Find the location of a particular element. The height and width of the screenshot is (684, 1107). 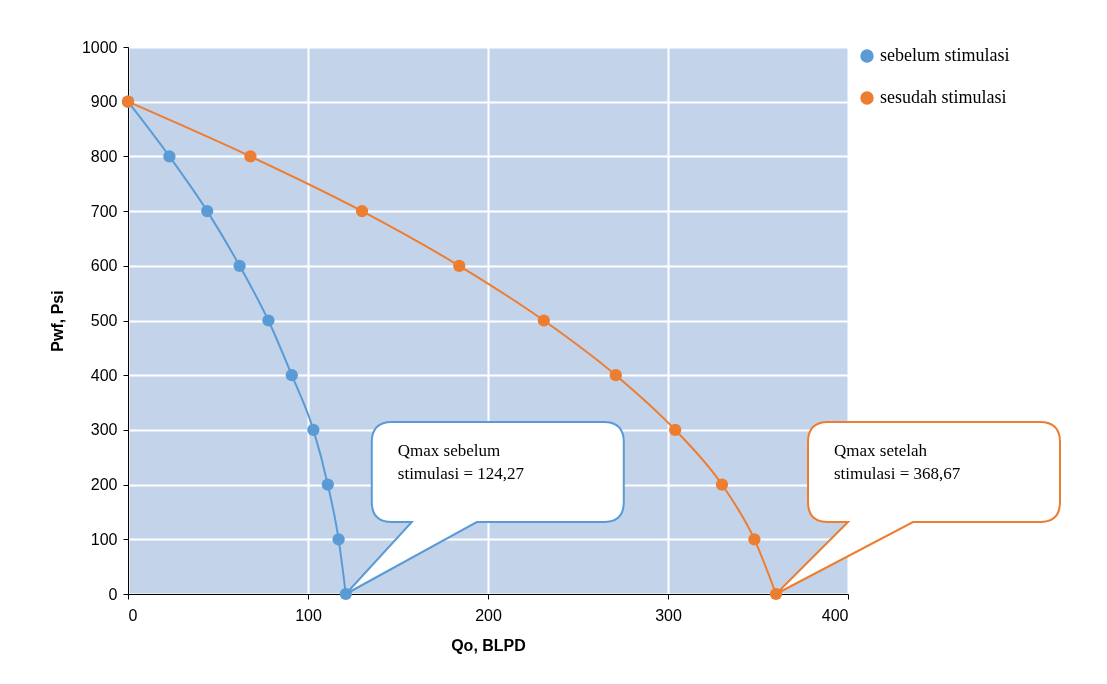

y-tick-label: 400 is located at coordinates (104, 375).